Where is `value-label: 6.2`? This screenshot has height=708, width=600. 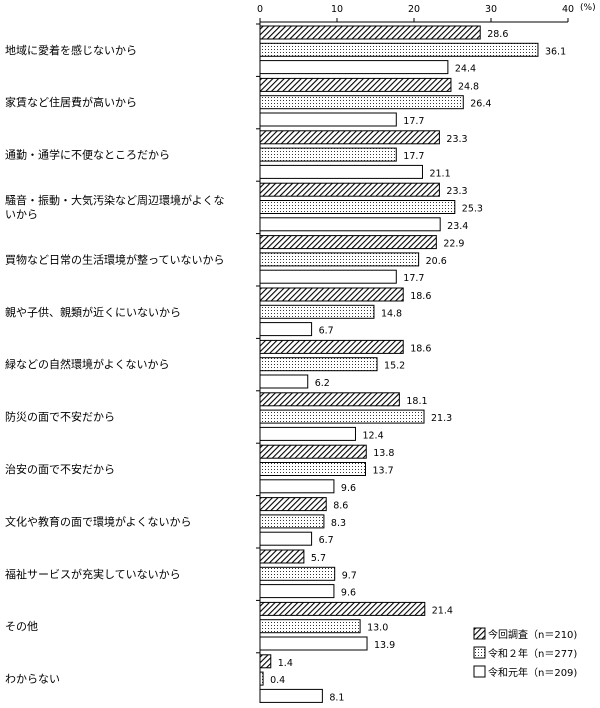
value-label: 6.2 is located at coordinates (322, 383).